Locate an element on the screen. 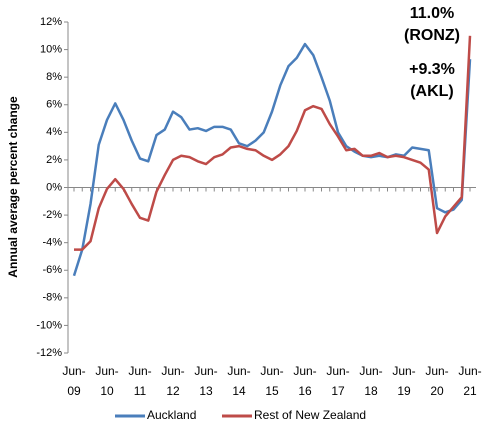 This screenshot has height=430, width=487. y-tick-label: 4% is located at coordinates (54, 132).